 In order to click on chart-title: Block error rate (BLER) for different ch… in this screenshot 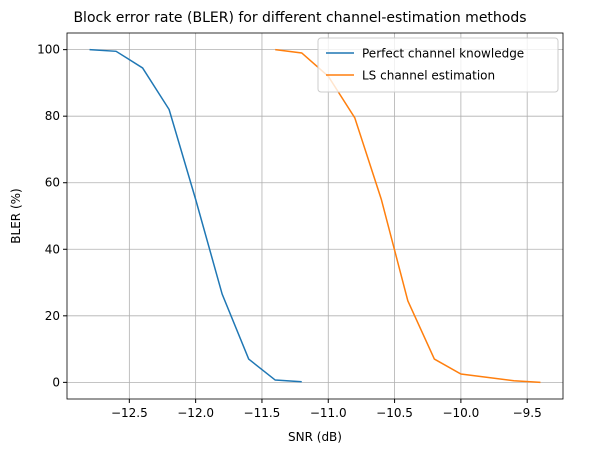, I will do `click(299, 18)`.